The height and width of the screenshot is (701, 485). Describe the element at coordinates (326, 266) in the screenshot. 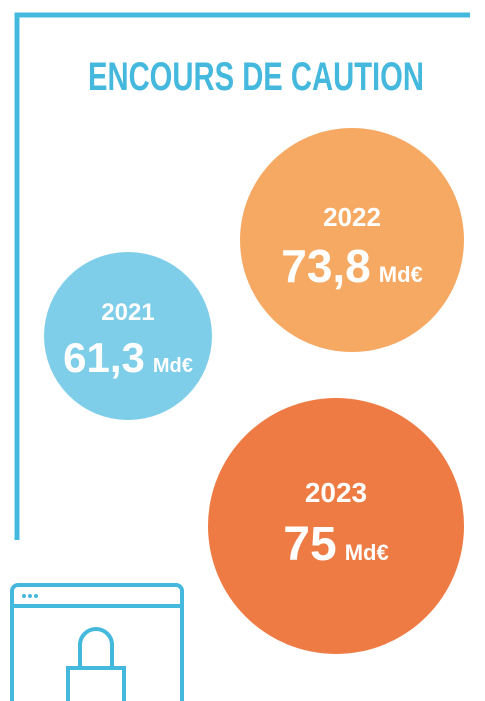

I see `value: 73,8` at that location.